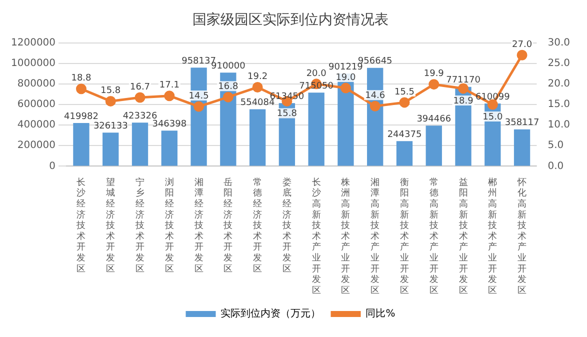 This screenshot has height=337, width=587. What do you see at coordinates (316, 73) in the screenshot?
I see `data-label: 20.0` at bounding box center [316, 73].